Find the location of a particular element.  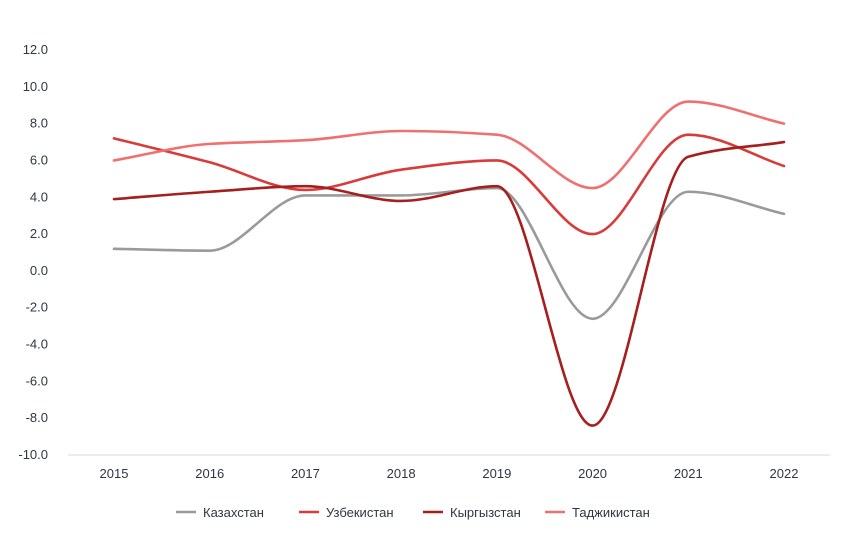

y-tick-label: 2.0 is located at coordinates (39, 233).